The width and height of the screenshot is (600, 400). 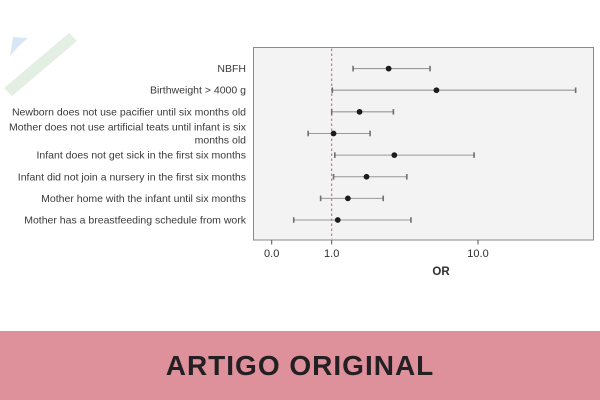 I want to click on x-tick-label: 0.0, so click(x=271, y=254).